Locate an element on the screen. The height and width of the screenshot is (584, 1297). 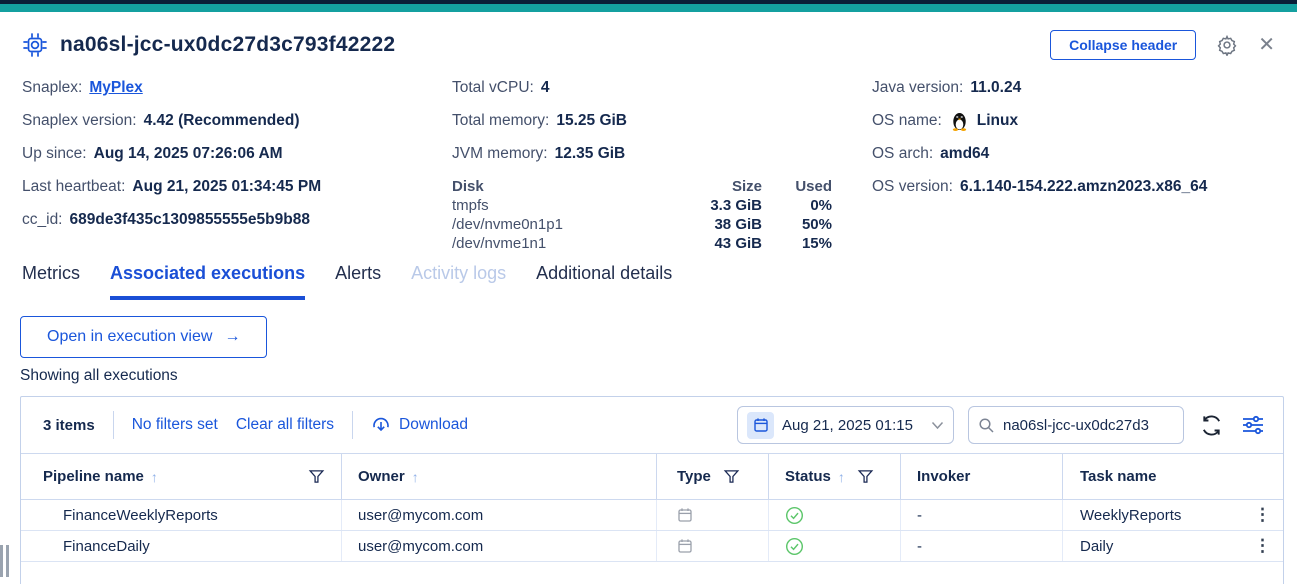
tab-associated-executions: Associated executions is located at coordinates (208, 281).